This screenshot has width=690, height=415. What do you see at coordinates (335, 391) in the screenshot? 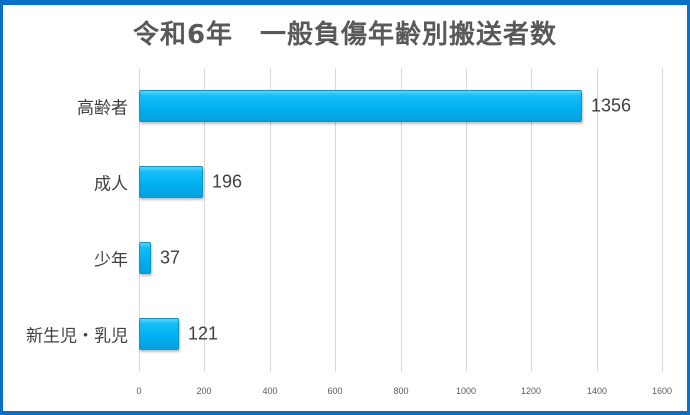
I see `x-tick-label: 600` at bounding box center [335, 391].